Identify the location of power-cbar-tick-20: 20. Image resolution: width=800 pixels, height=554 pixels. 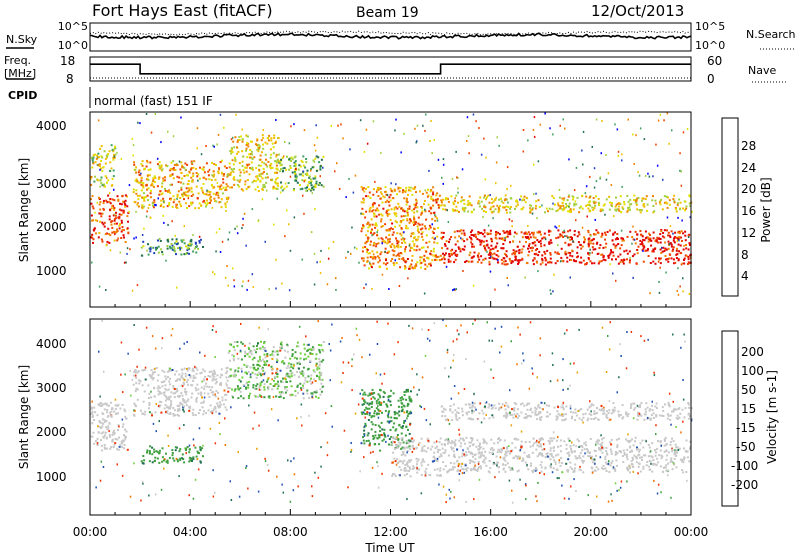
(748, 189).